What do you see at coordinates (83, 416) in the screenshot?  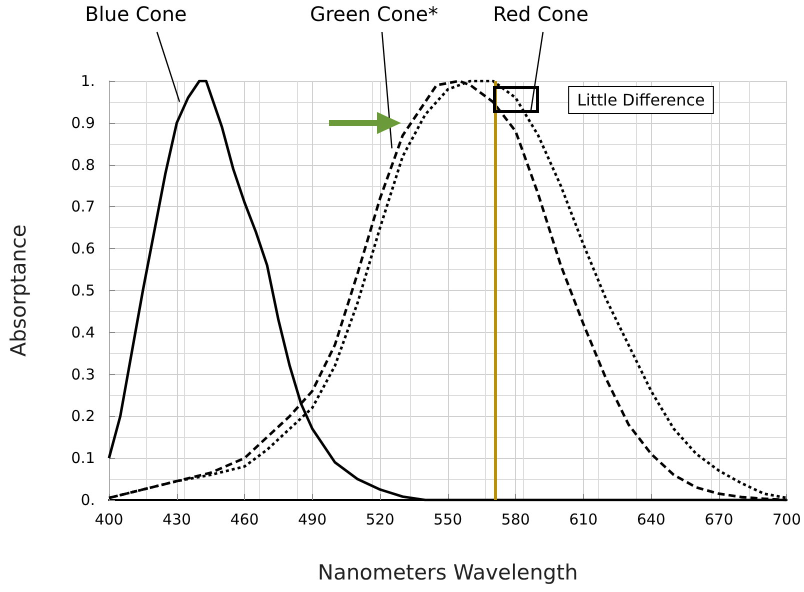 I see `y-tick-label: 0.2` at bounding box center [83, 416].